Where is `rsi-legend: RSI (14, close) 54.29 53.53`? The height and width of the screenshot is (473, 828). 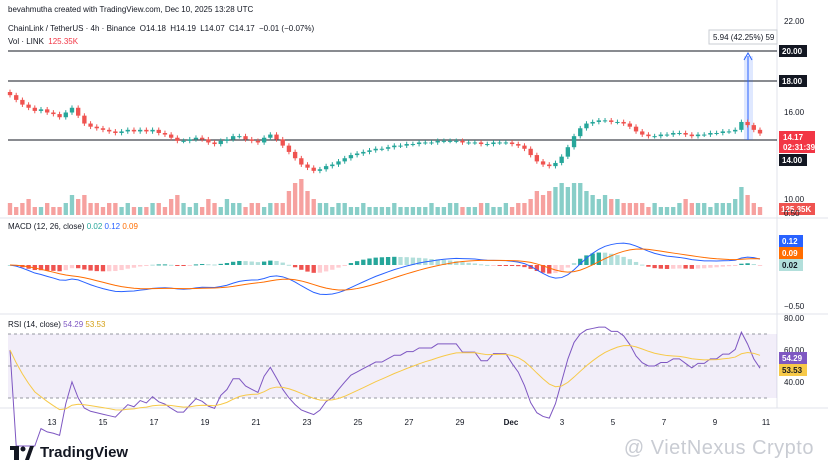
rsi-legend: RSI (14, close) 54.29 53.53 is located at coordinates (56, 324).